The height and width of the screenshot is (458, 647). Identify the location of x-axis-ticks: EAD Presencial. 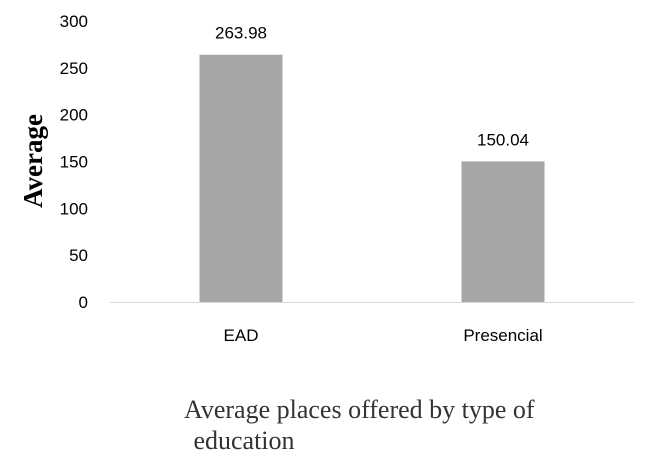
(383, 335).